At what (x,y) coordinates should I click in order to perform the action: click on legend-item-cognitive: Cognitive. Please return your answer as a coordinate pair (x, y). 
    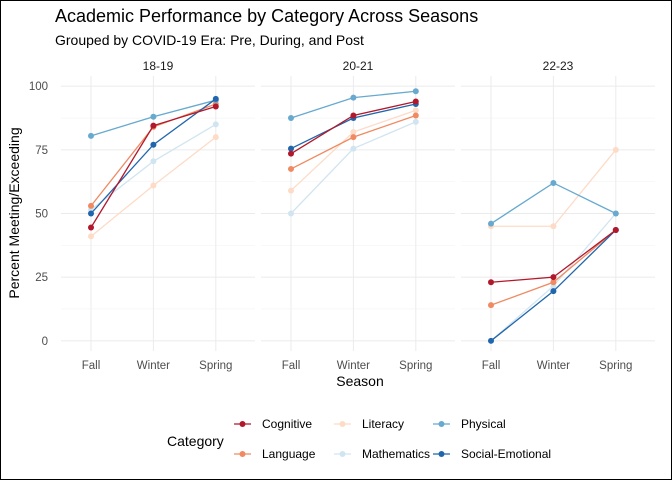
    Looking at the image, I should click on (273, 424).